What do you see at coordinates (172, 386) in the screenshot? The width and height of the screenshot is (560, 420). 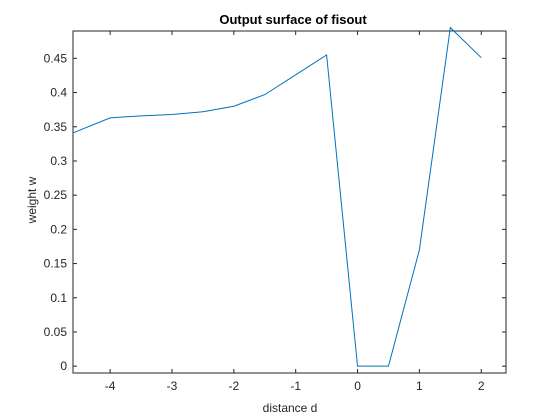 I see `x-tick-label: -3` at bounding box center [172, 386].